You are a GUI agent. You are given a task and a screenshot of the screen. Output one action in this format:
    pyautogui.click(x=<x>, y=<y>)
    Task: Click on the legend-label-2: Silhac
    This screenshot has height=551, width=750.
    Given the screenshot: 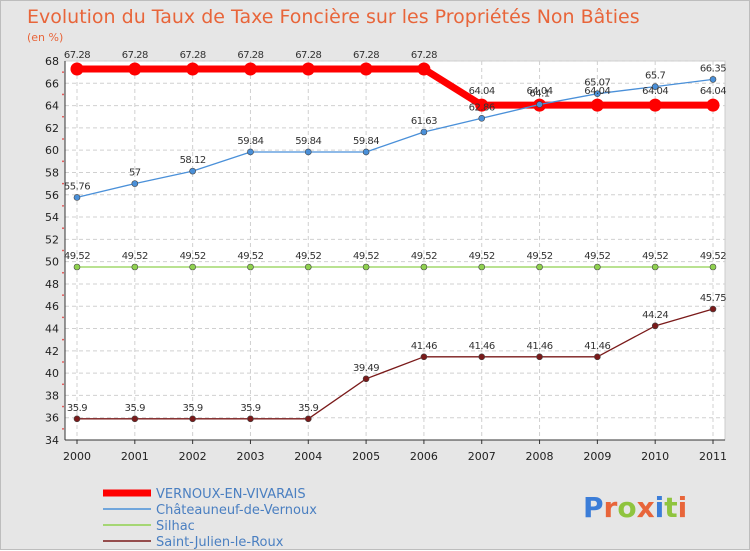 What is the action you would take?
    pyautogui.click(x=175, y=526)
    